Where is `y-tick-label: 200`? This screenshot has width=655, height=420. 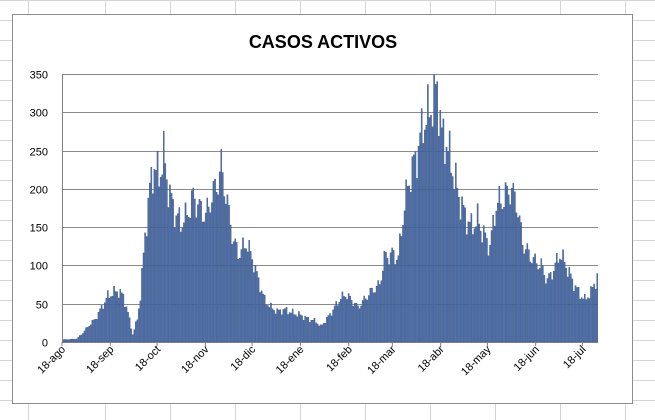 y-tick-label: 200 is located at coordinates (39, 191).